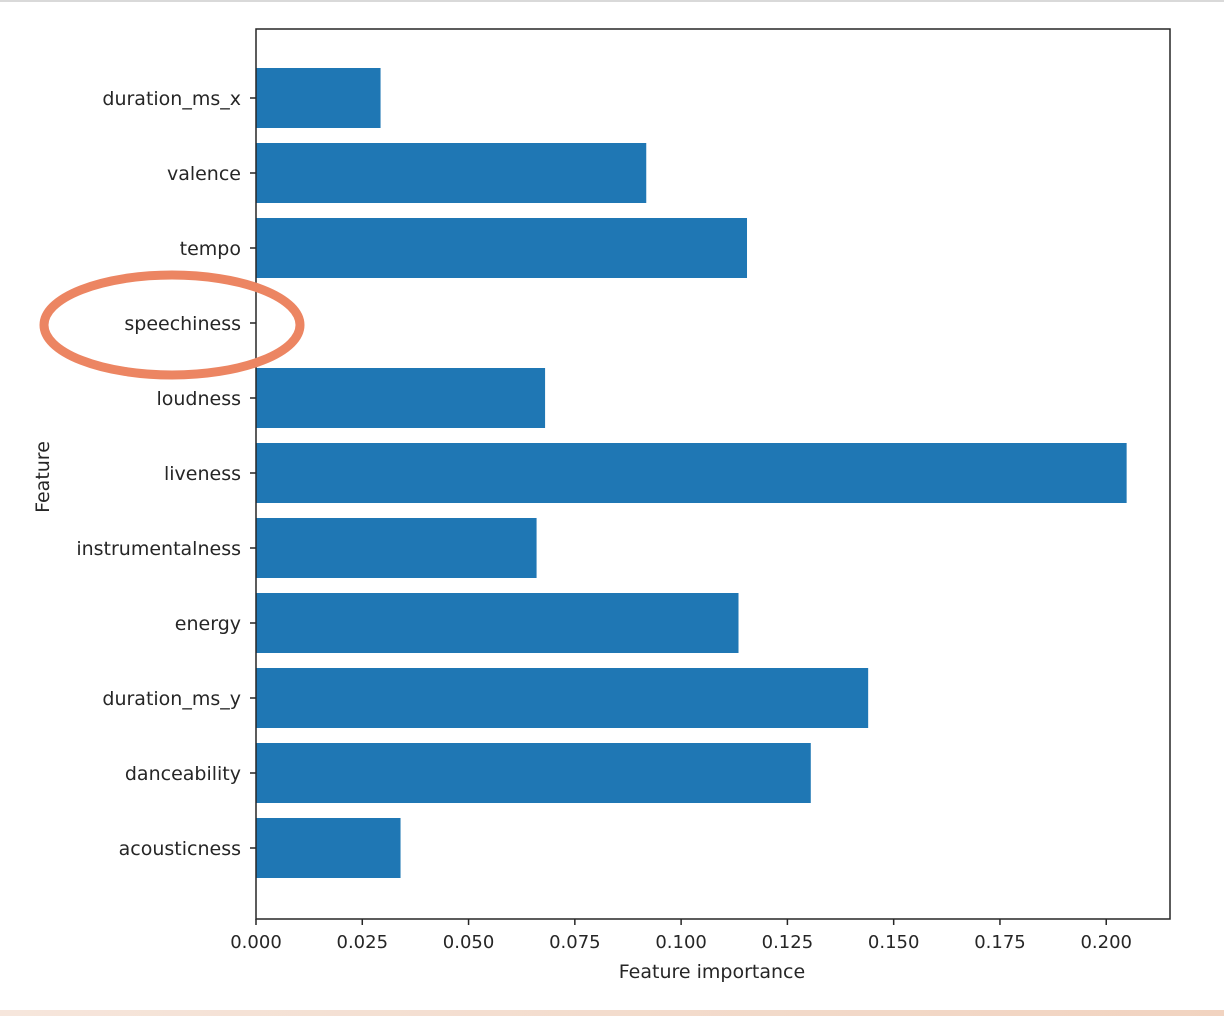  What do you see at coordinates (210, 249) in the screenshot?
I see `y-tick-label-tempo: tempo` at bounding box center [210, 249].